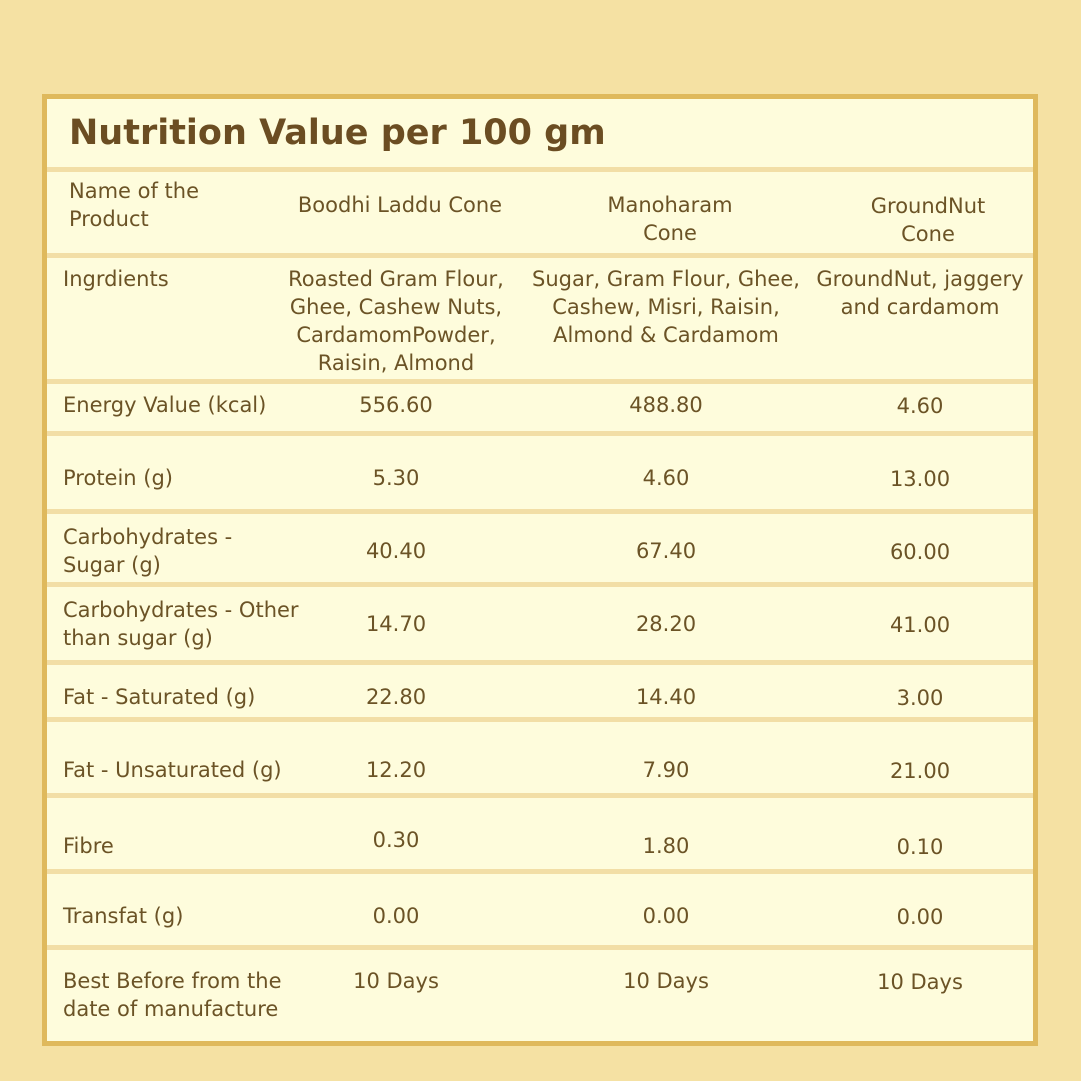 Image resolution: width=1081 pixels, height=1081 pixels. What do you see at coordinates (118, 478) in the screenshot?
I see `row-label-protein: Protein (g)` at bounding box center [118, 478].